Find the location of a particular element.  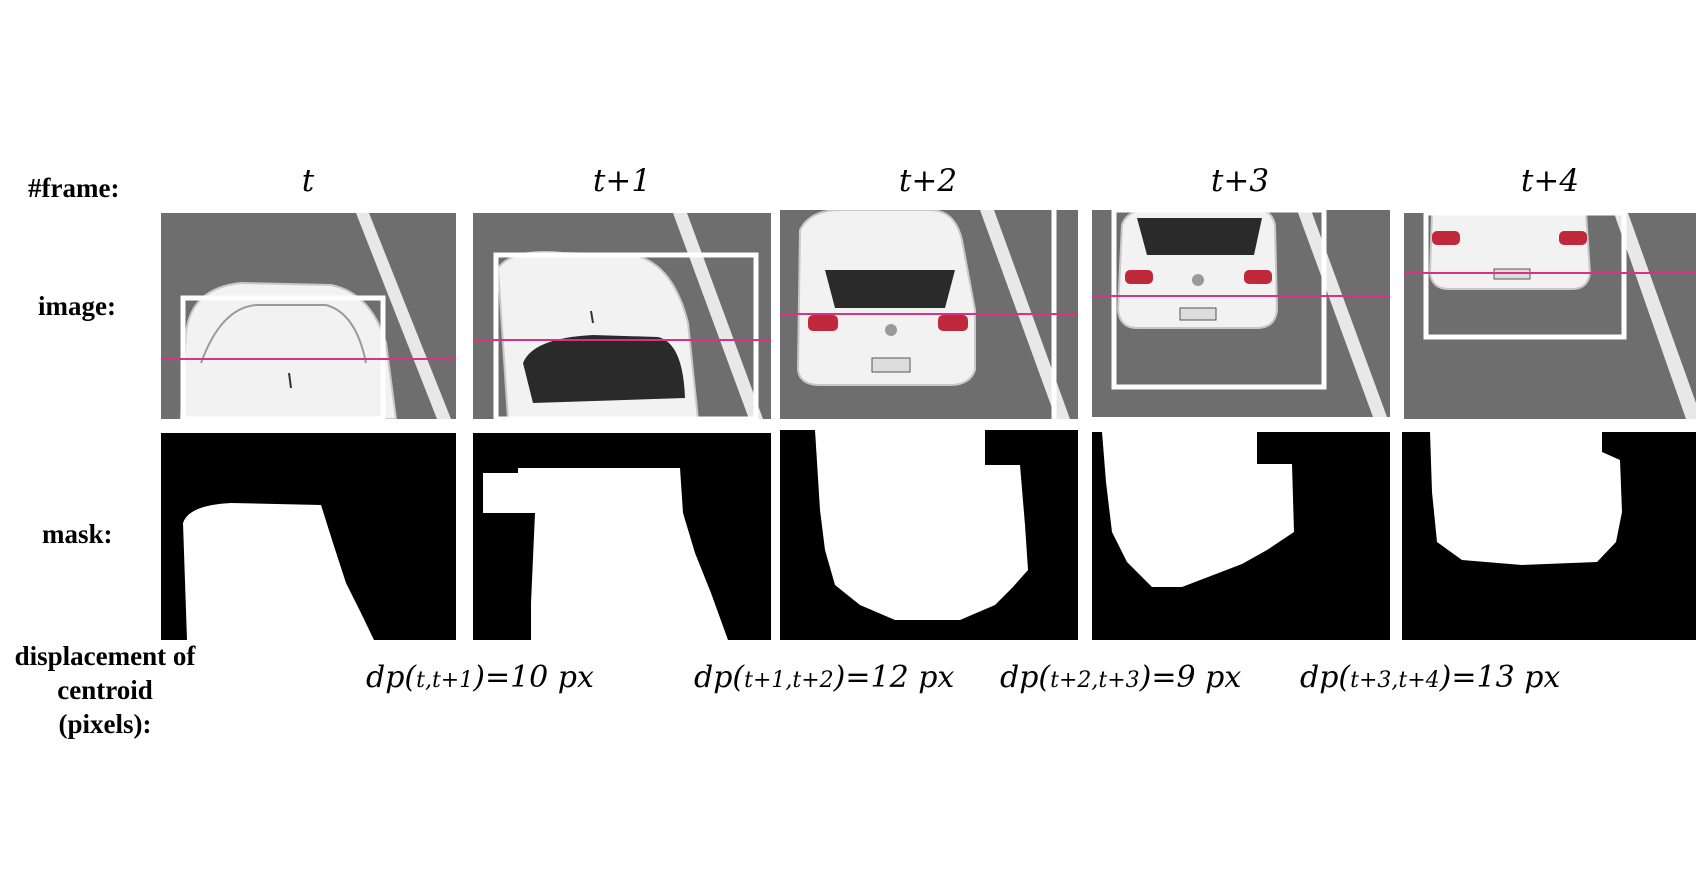

displacement-t1-t2: dp(t+1,t+2)=12 px is located at coordinates (824, 677).